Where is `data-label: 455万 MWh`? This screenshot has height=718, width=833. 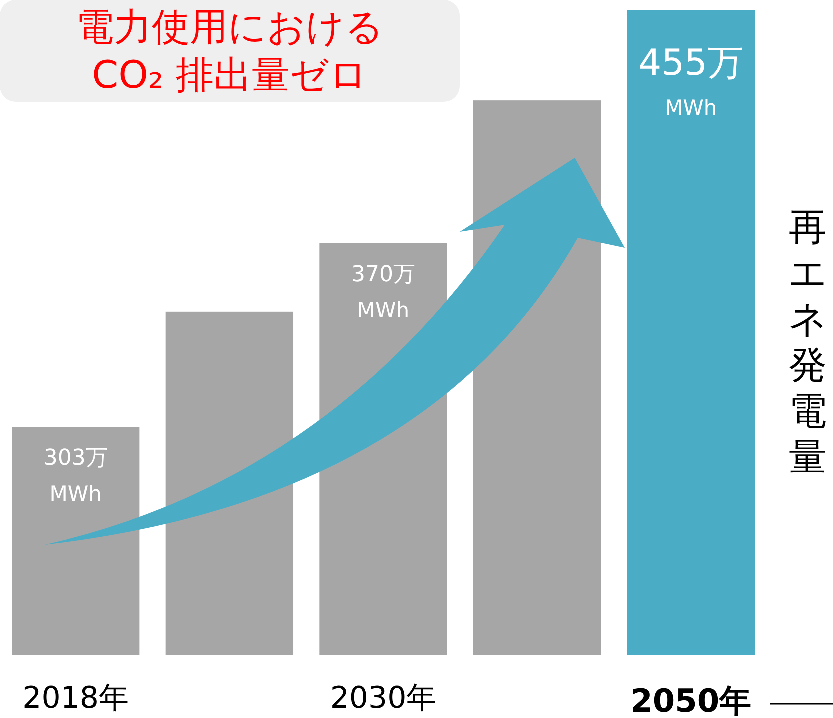 data-label: 455万 MWh is located at coordinates (691, 81).